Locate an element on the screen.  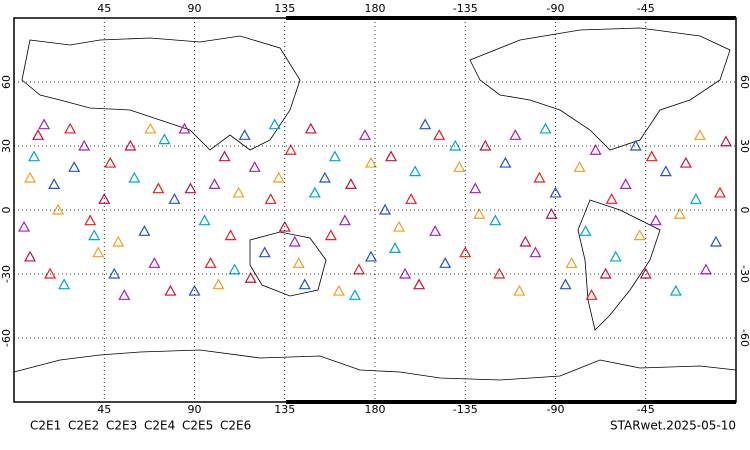
legend-entry: C2E3 is located at coordinates (121, 426).